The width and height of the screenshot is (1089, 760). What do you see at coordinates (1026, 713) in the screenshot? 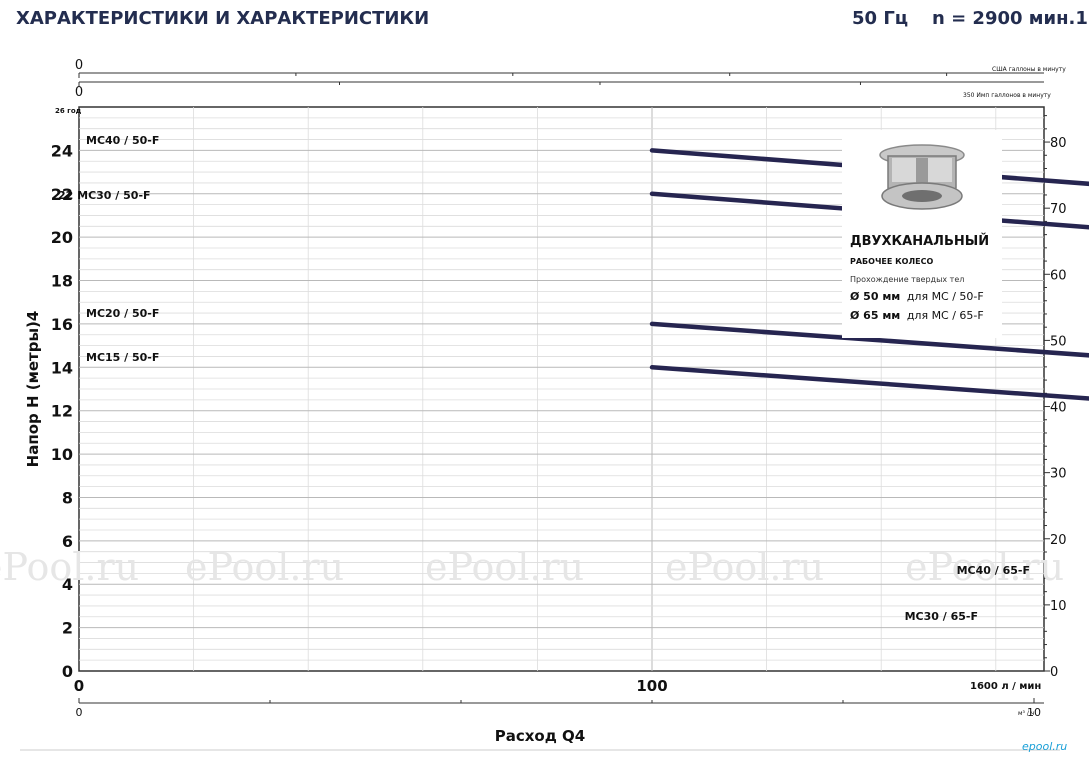
I see `m3h-unit-label: м³ / ч` at bounding box center [1026, 713].